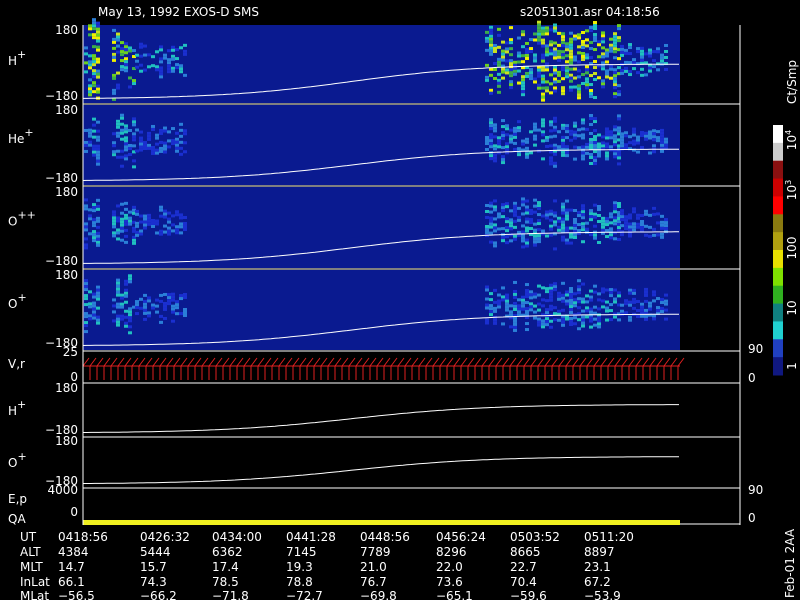 The image size is (800, 600). I want to click on tick-label: −180, so click(61, 96).